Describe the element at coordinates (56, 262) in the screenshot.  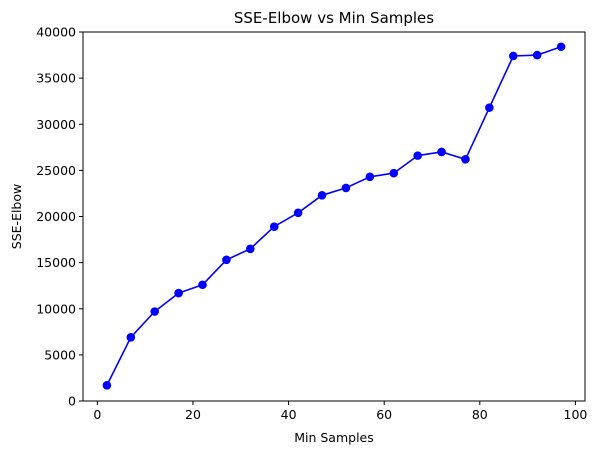
I see `y-tick-label: 15000` at that location.